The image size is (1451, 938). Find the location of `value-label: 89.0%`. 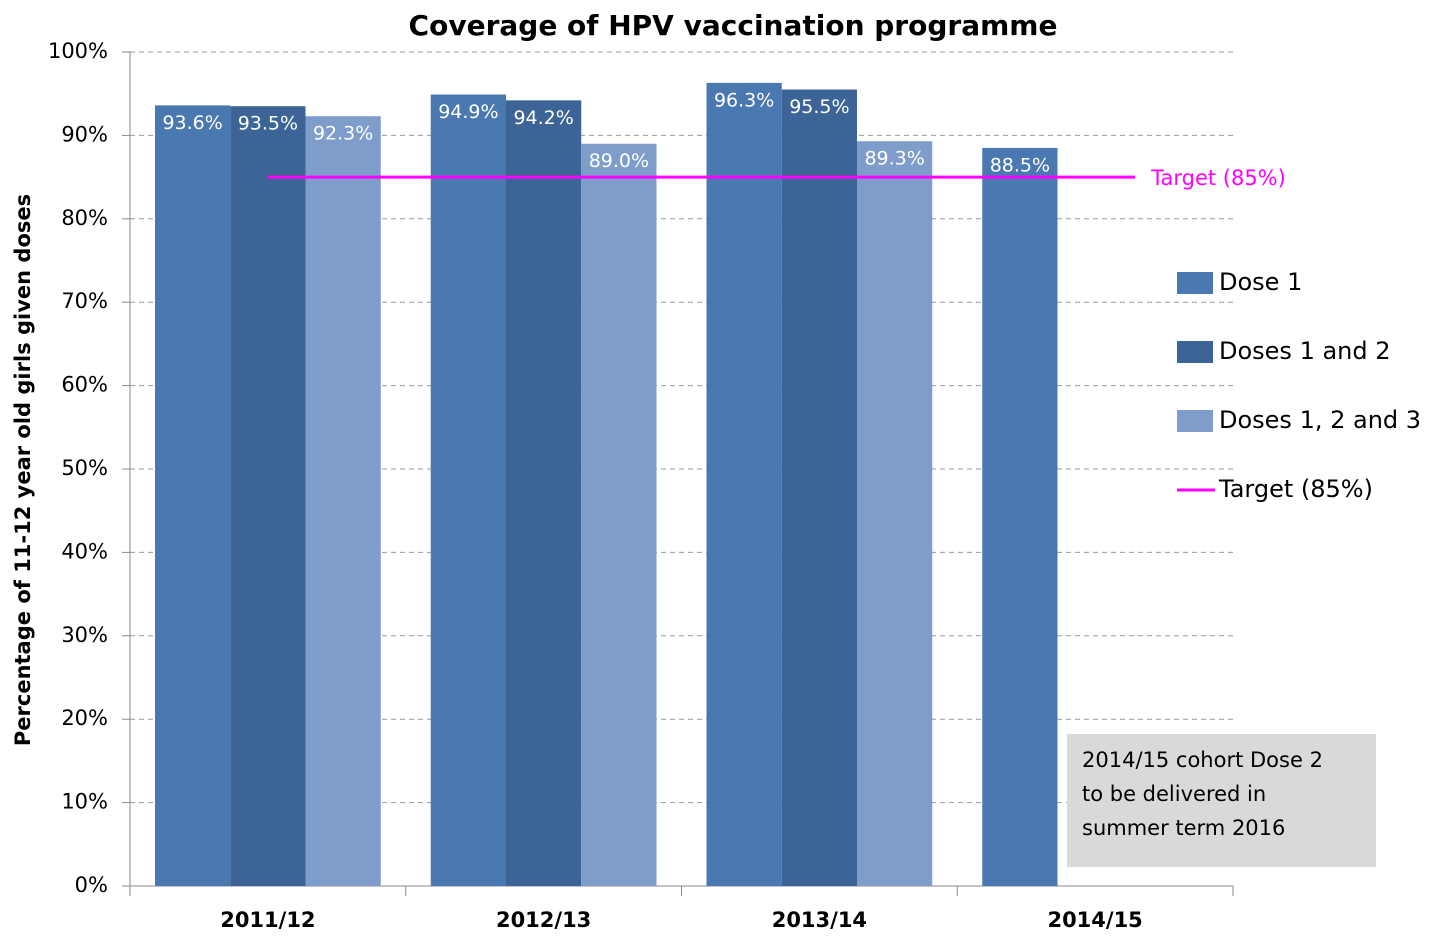

value-label: 89.0% is located at coordinates (619, 161).